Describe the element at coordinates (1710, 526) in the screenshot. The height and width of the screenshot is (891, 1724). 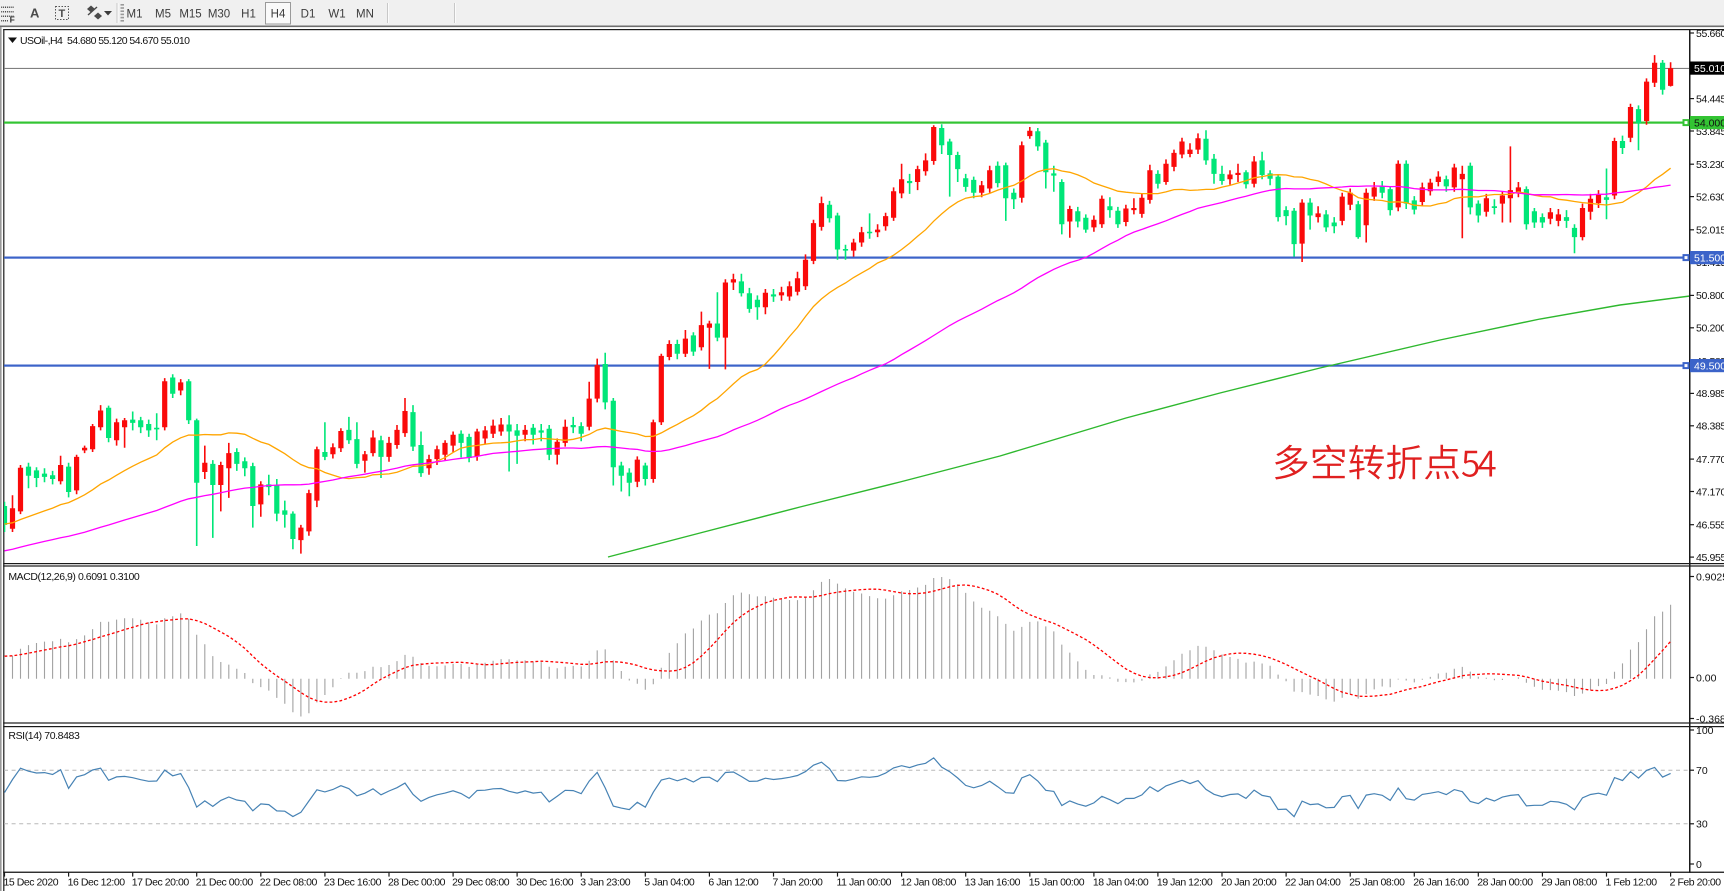
I see `svg-text: 46.555` at that location.